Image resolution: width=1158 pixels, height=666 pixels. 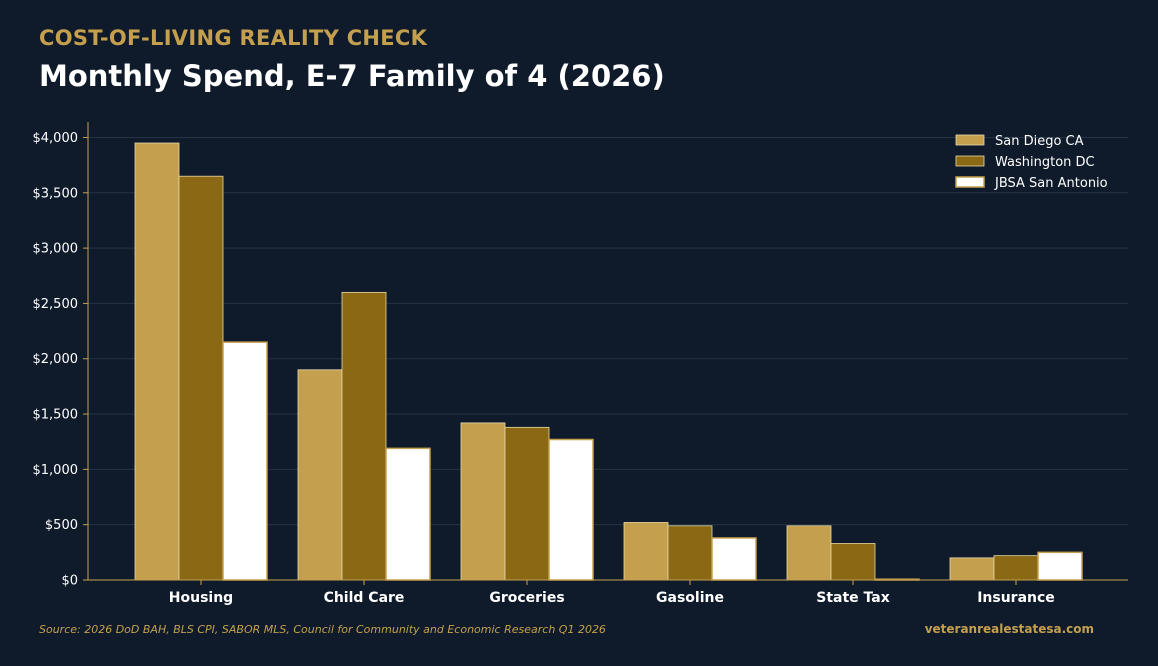 I want to click on y-tick-label: $2,500, so click(x=56, y=304).